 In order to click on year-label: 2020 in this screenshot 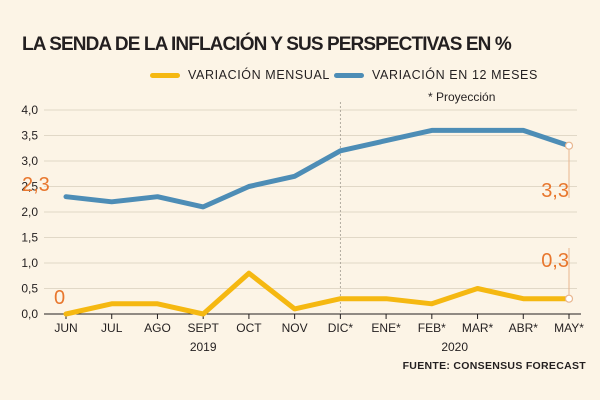, I will do `click(454, 347)`.